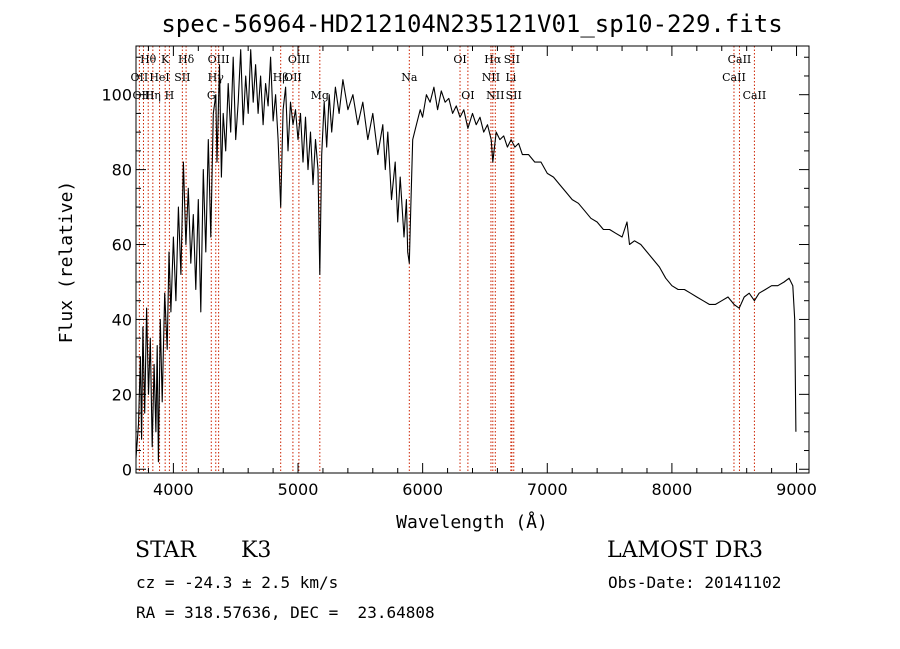 The image size is (900, 649). What do you see at coordinates (148, 59) in the screenshot?
I see `line-marker-label: Hθ` at bounding box center [148, 59].